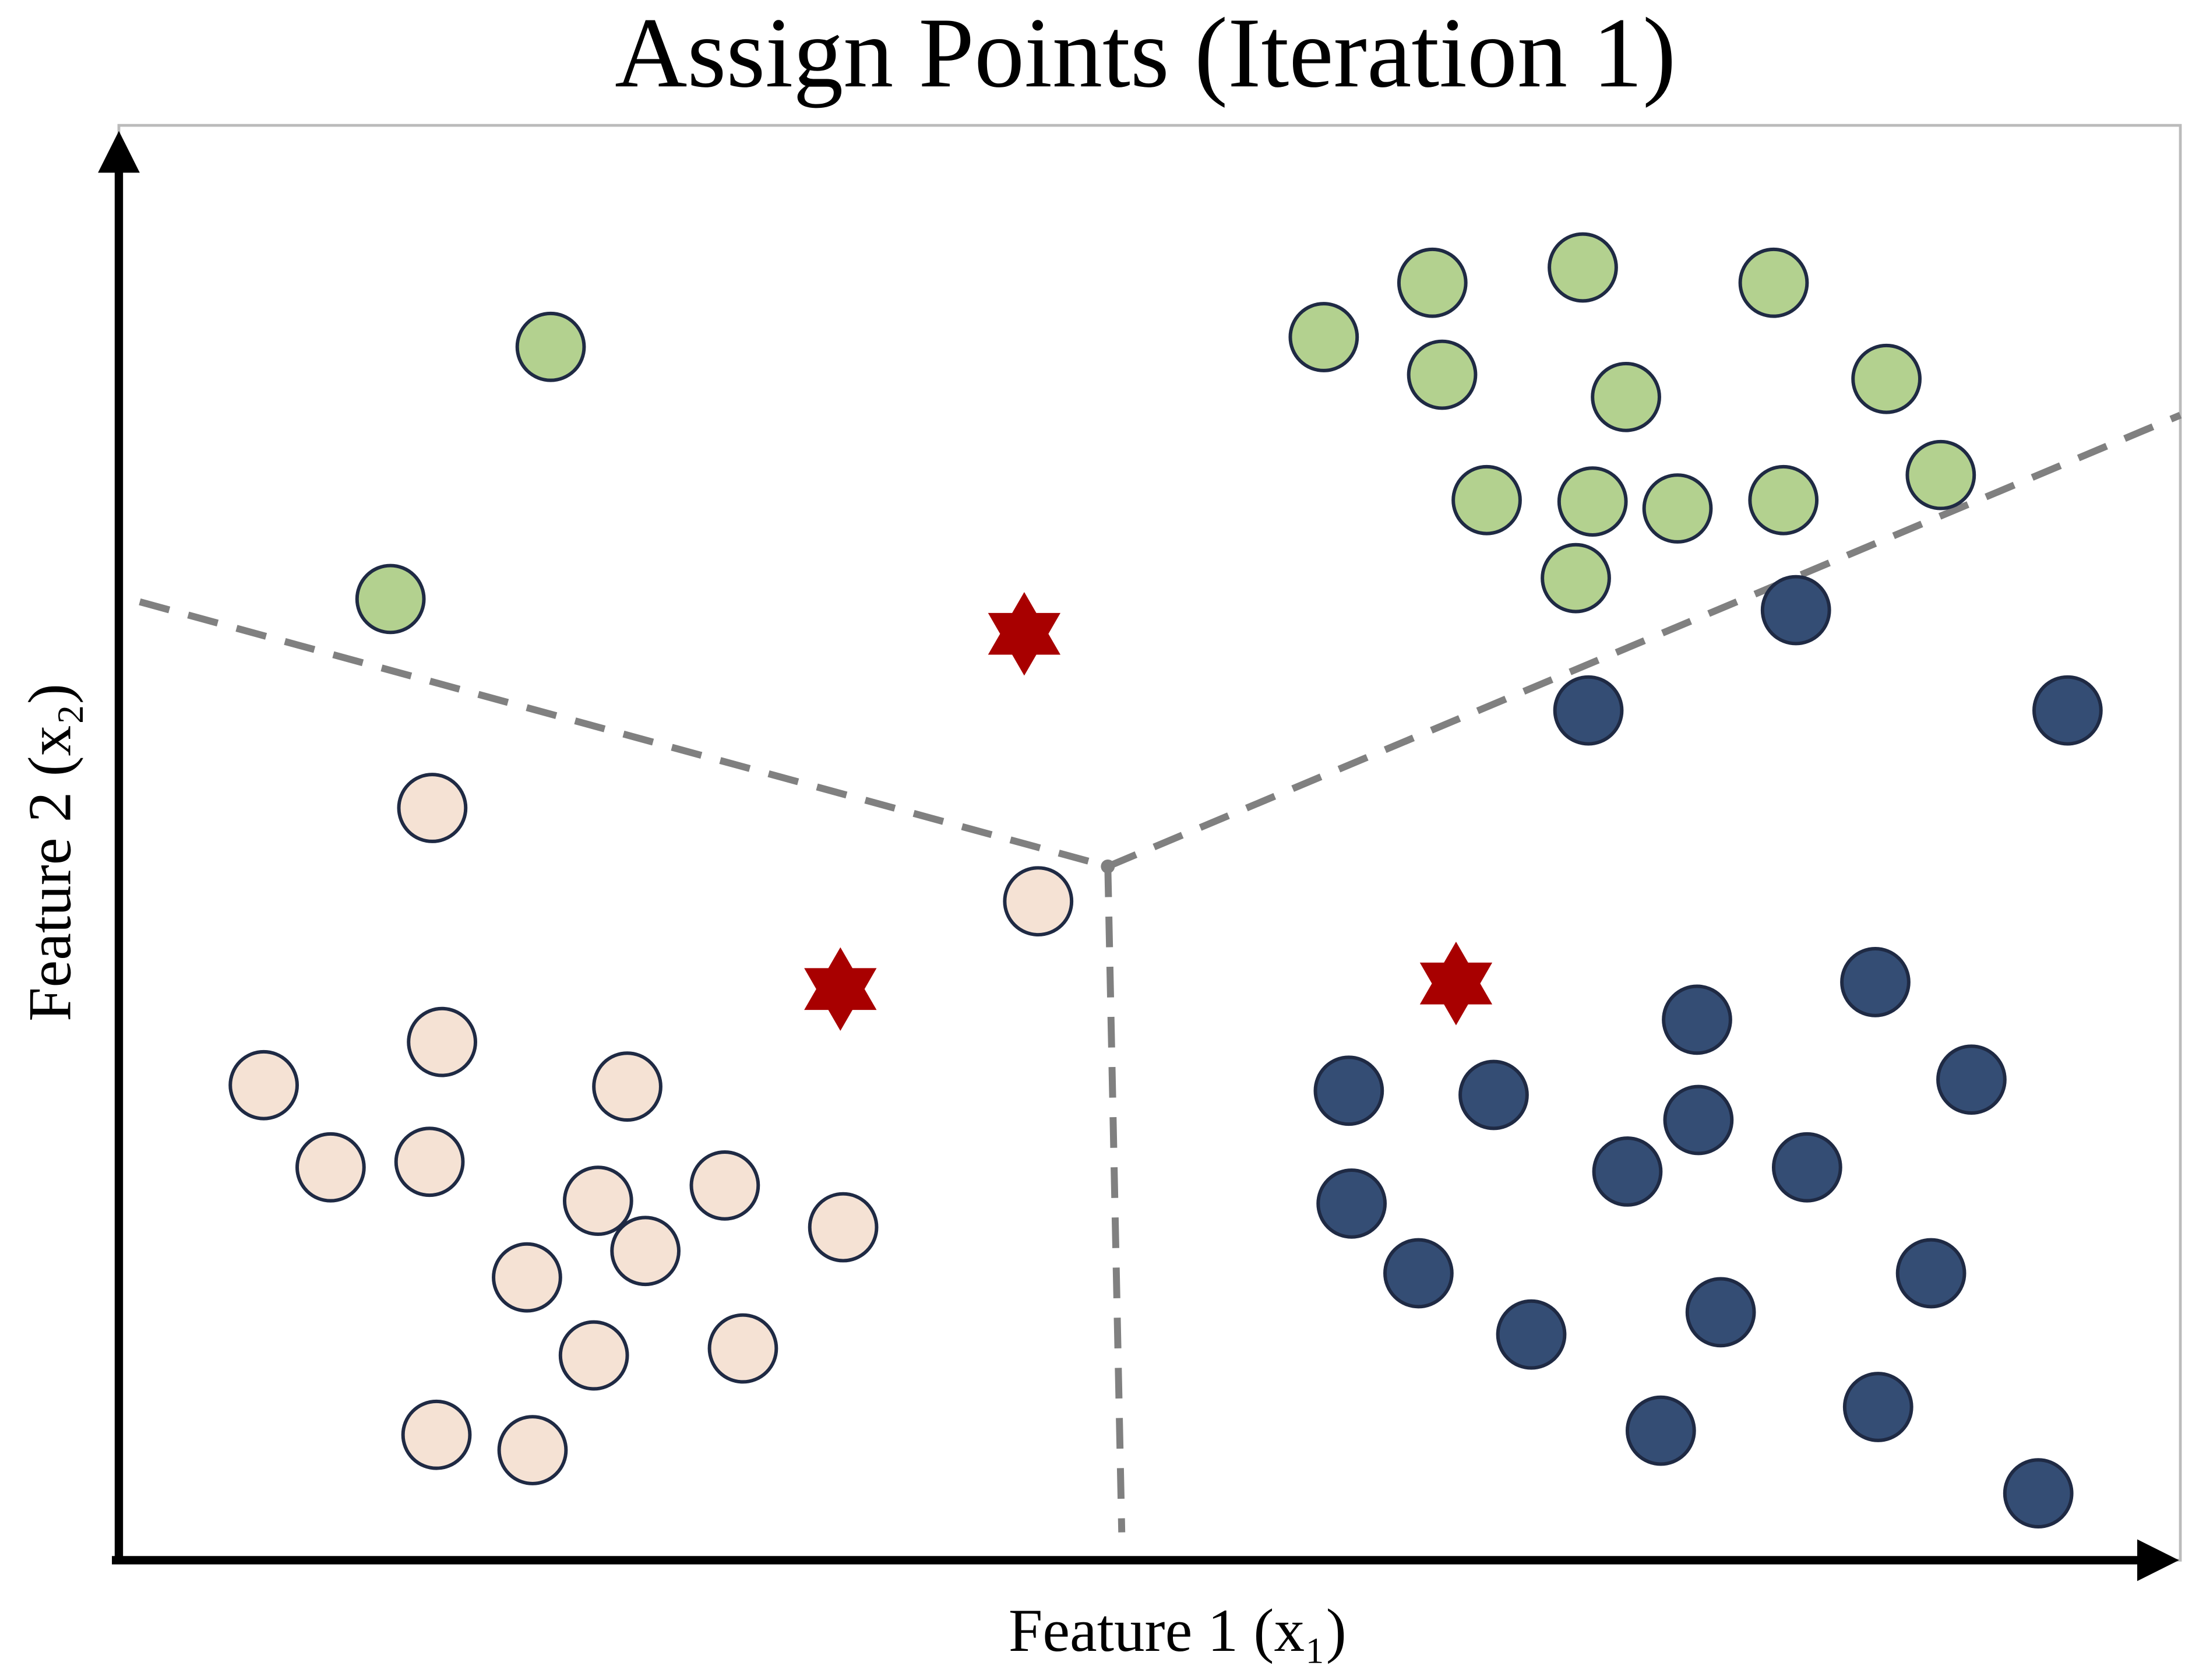 This screenshot has width=2185, height=1680. I want to click on boundary-junction, so click(1108, 866).